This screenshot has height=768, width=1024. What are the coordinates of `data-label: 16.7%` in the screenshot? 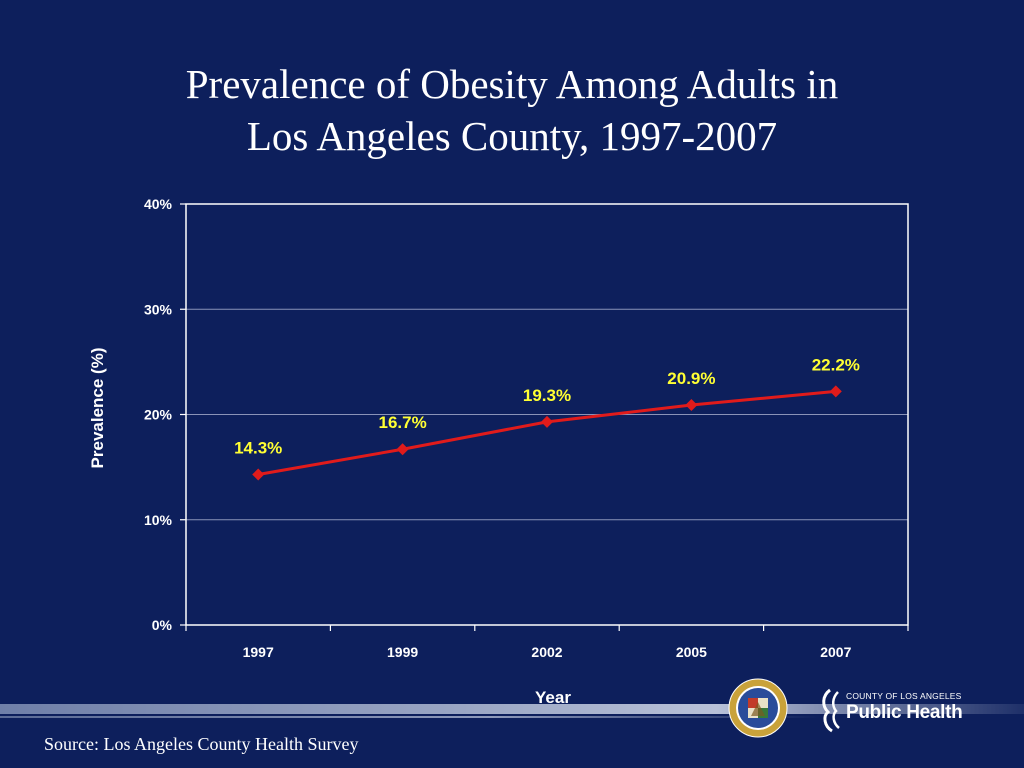 It's located at (402, 422).